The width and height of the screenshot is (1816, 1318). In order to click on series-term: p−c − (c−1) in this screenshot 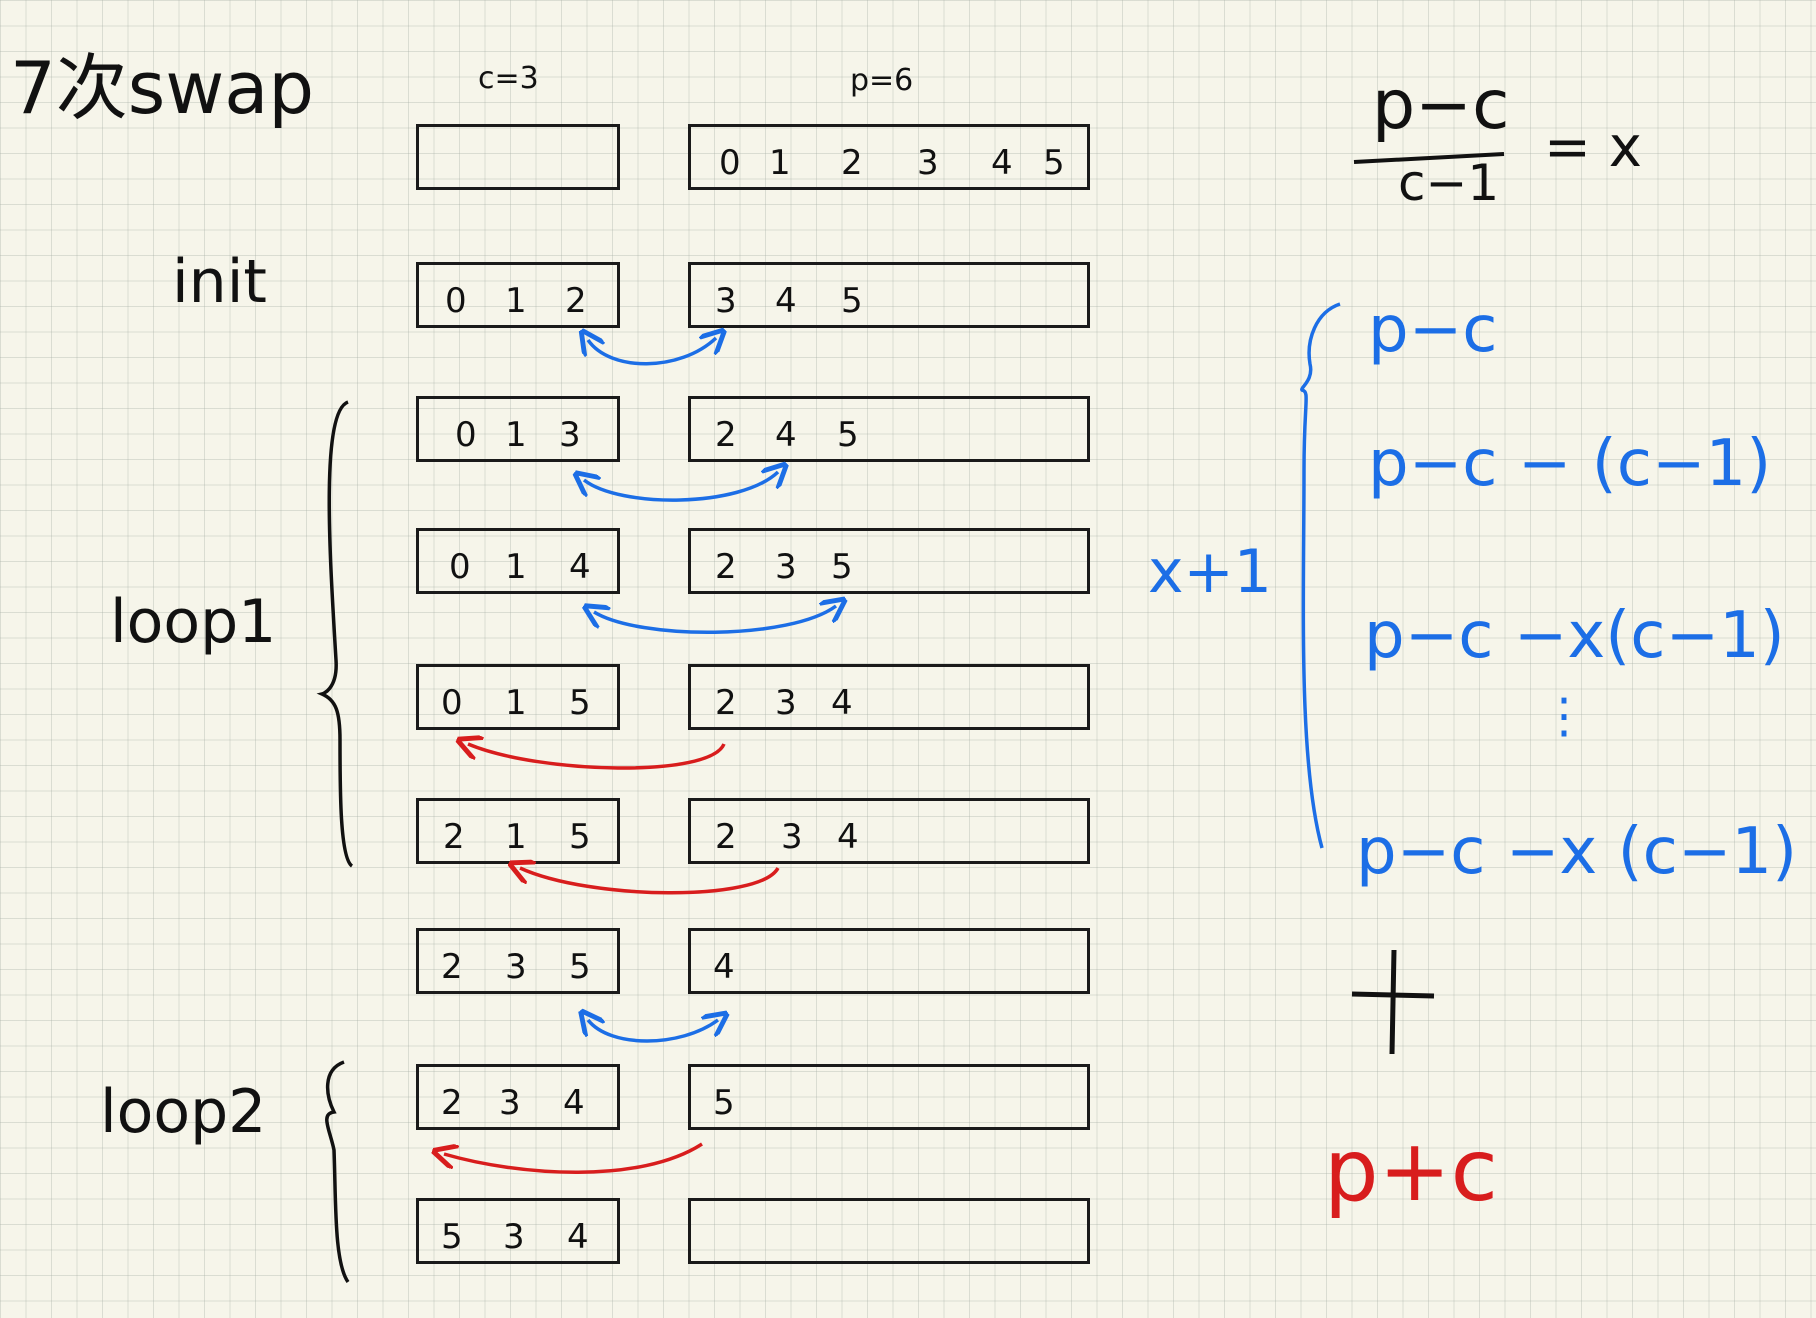, I will do `click(1570, 464)`.